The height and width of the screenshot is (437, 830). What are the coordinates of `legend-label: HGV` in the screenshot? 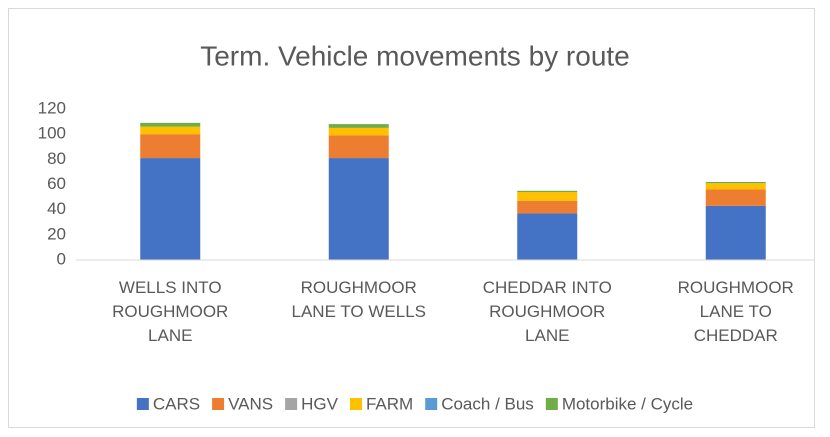 It's located at (320, 403).